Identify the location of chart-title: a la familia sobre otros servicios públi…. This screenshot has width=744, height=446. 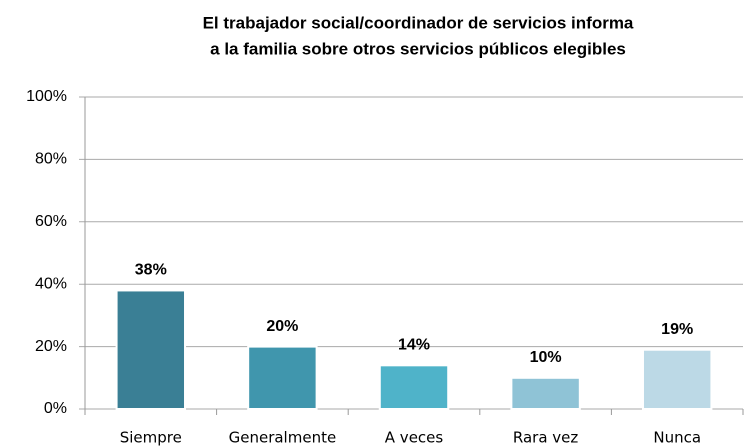
(418, 48).